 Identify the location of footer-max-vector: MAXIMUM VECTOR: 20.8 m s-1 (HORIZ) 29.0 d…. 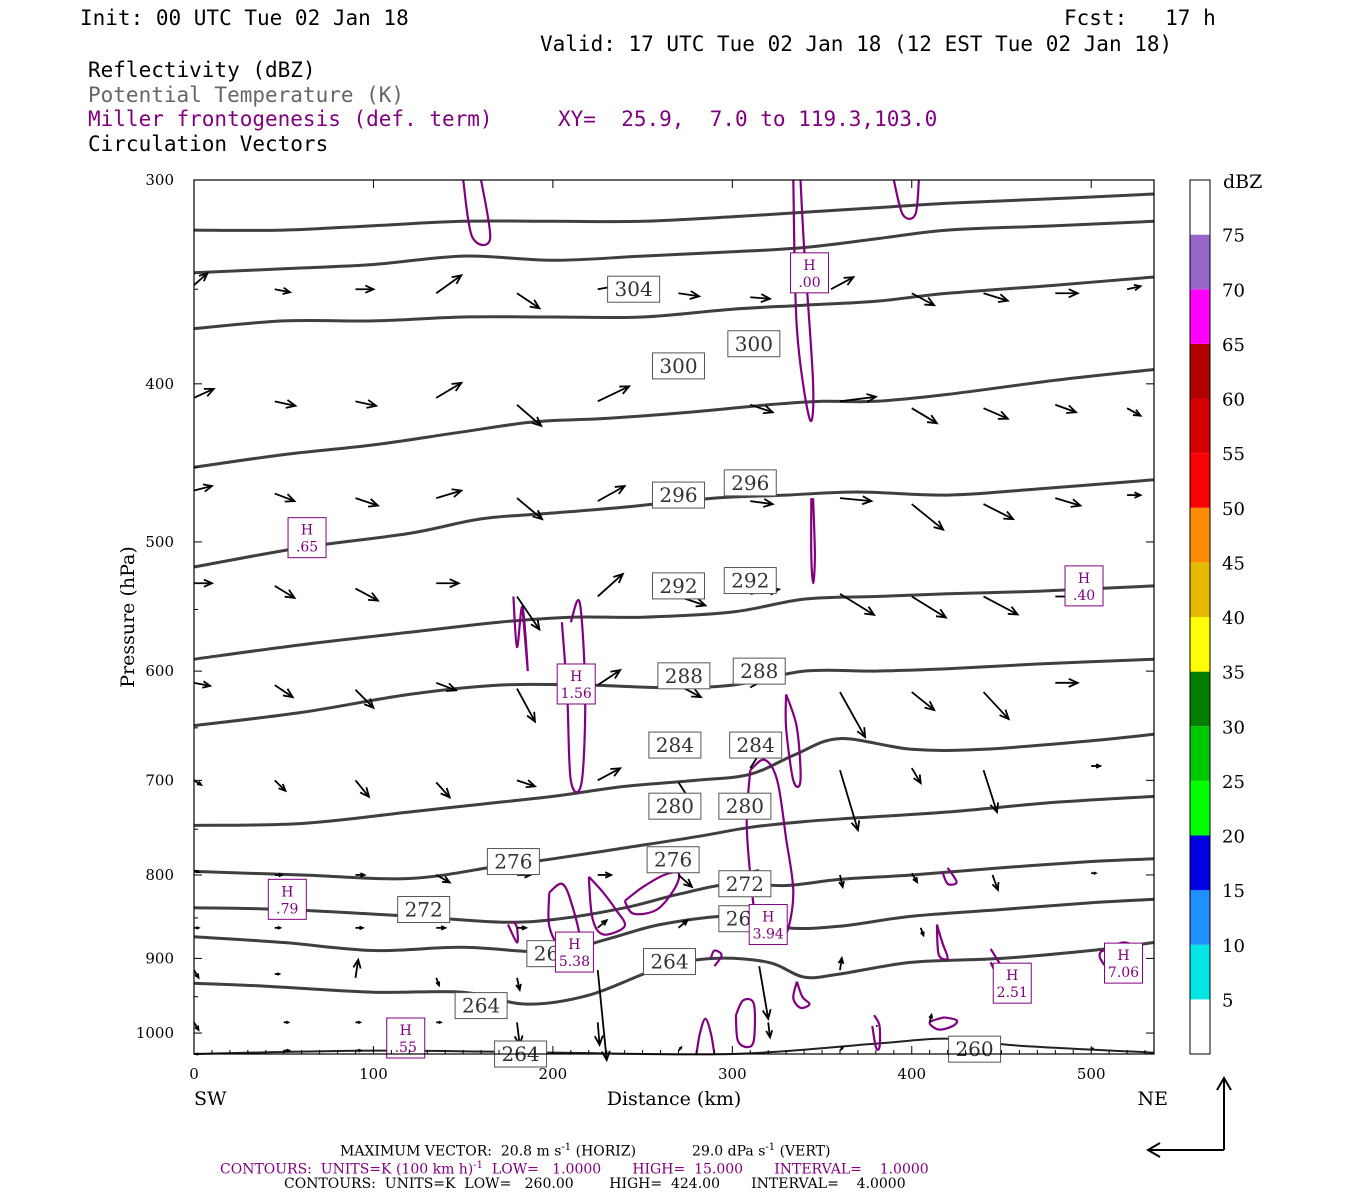
(585, 1151).